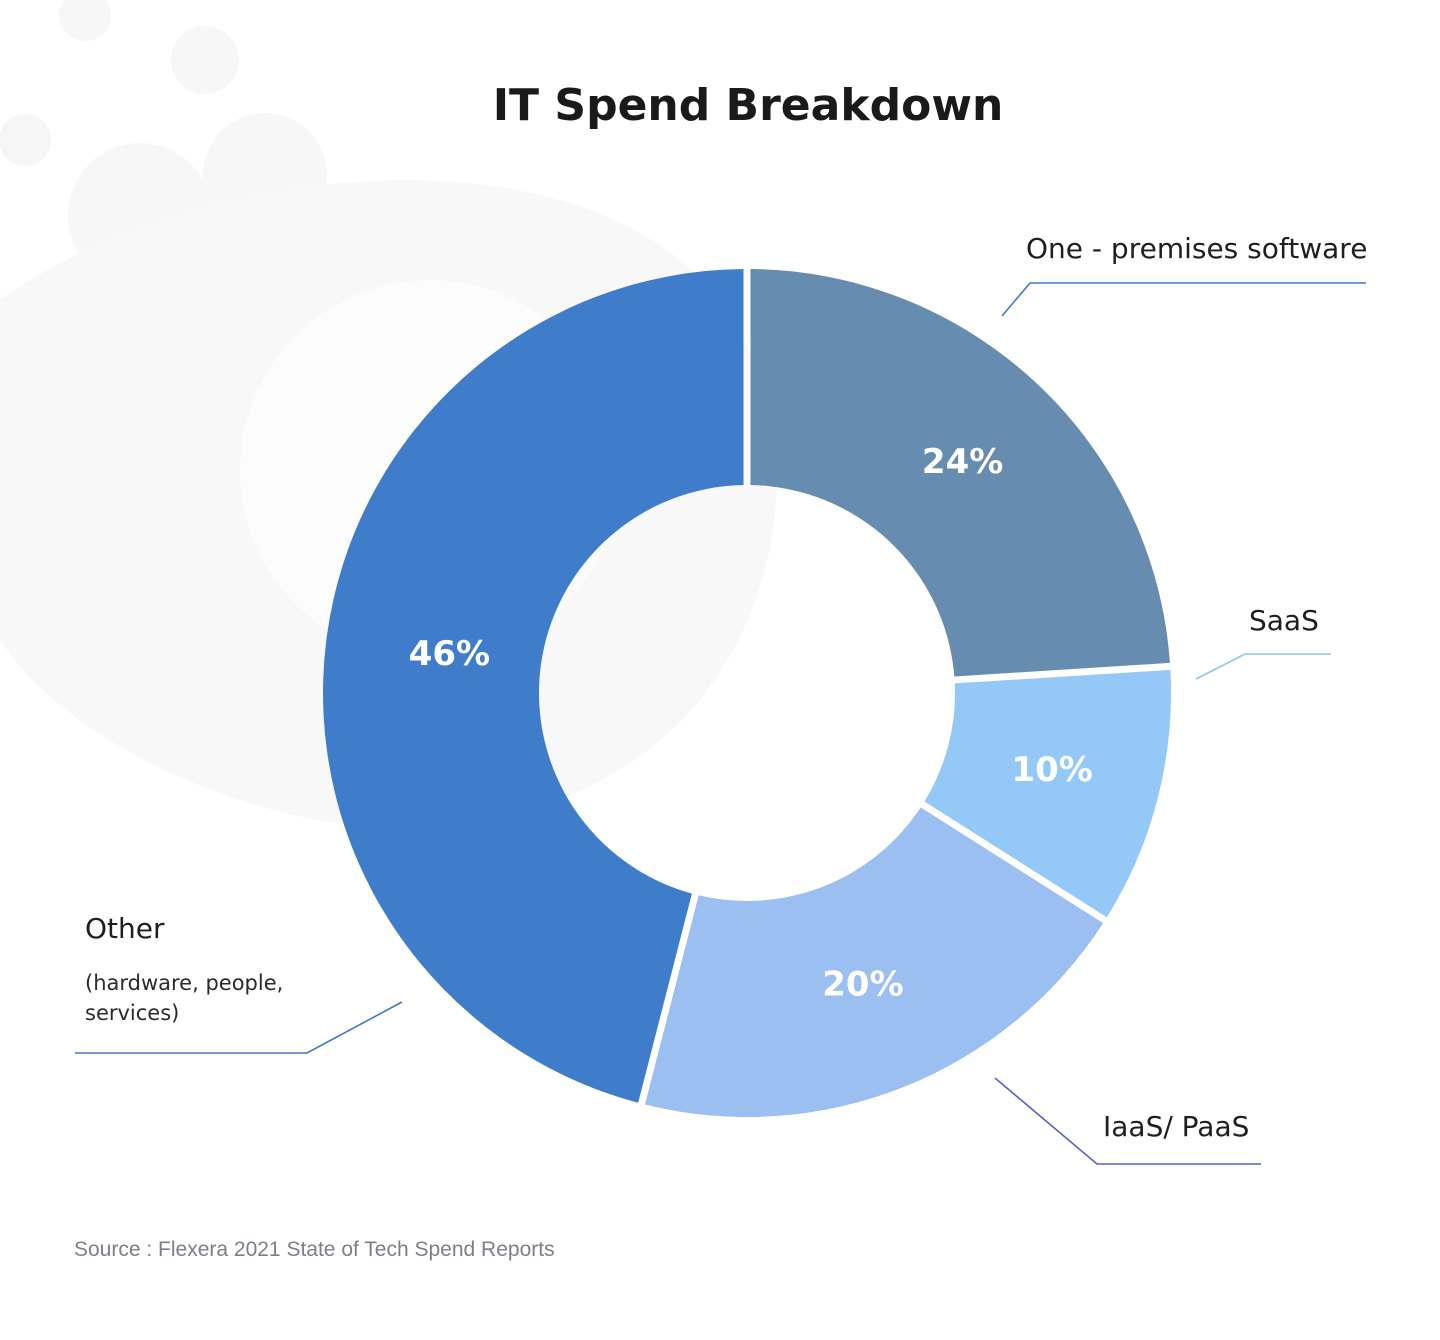  I want to click on value-label-on-premises: 24%, so click(962, 462).